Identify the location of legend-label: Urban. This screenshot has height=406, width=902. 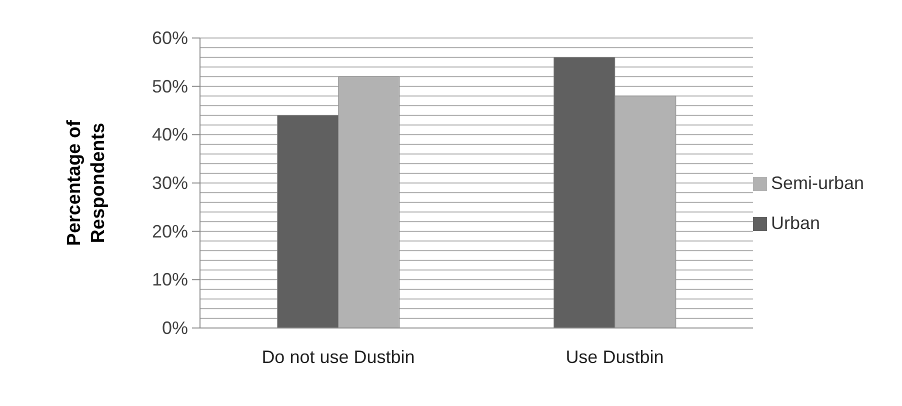
(795, 223).